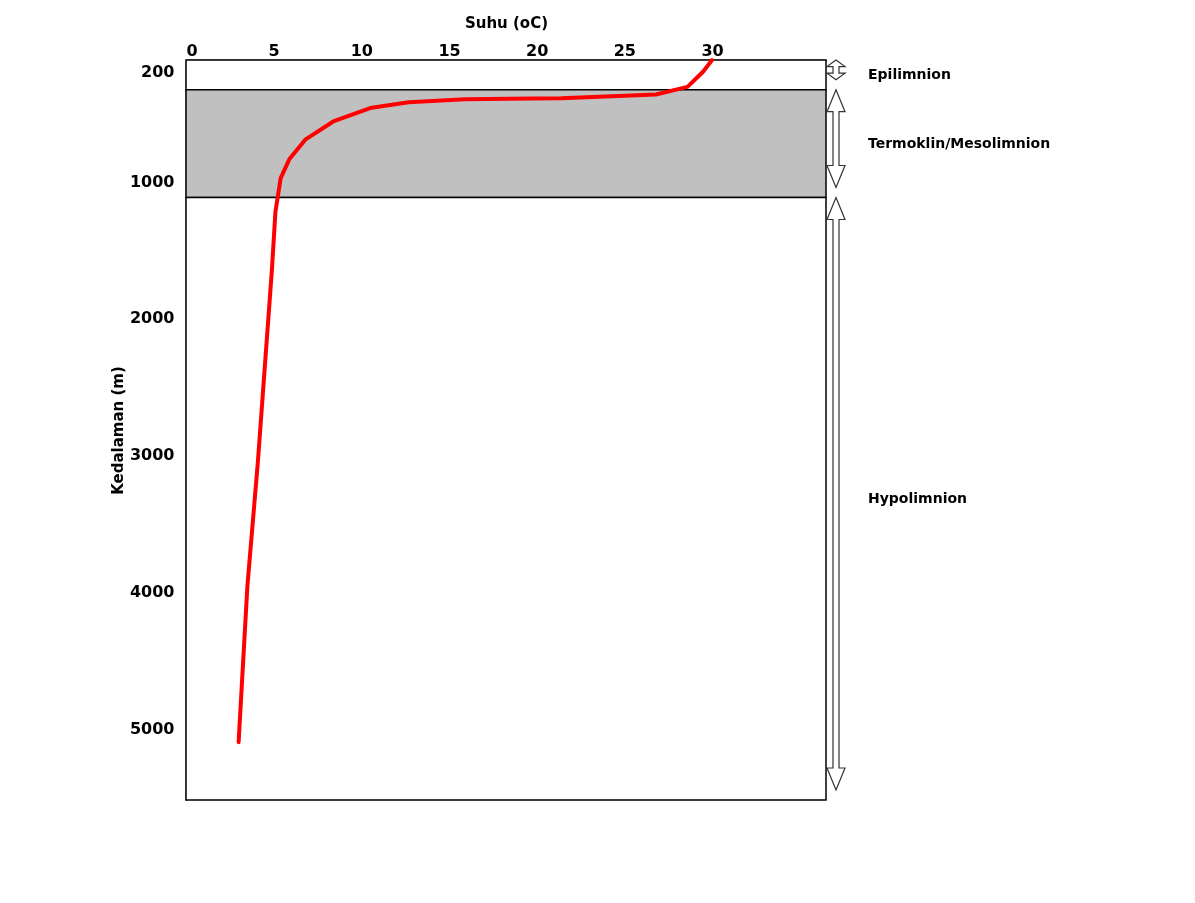 The image size is (1195, 903). I want to click on x-tick-label: 5, so click(274, 50).